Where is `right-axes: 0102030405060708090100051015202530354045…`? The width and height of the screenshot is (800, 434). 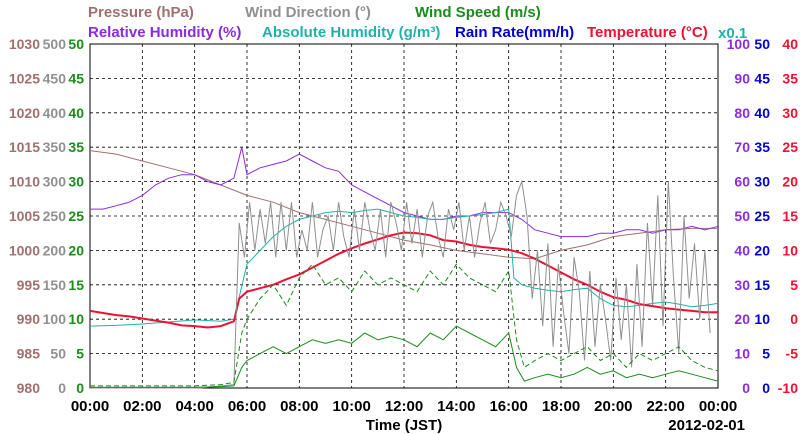 right-axes: 0102030405060708090100051015202530354045… is located at coordinates (763, 216).